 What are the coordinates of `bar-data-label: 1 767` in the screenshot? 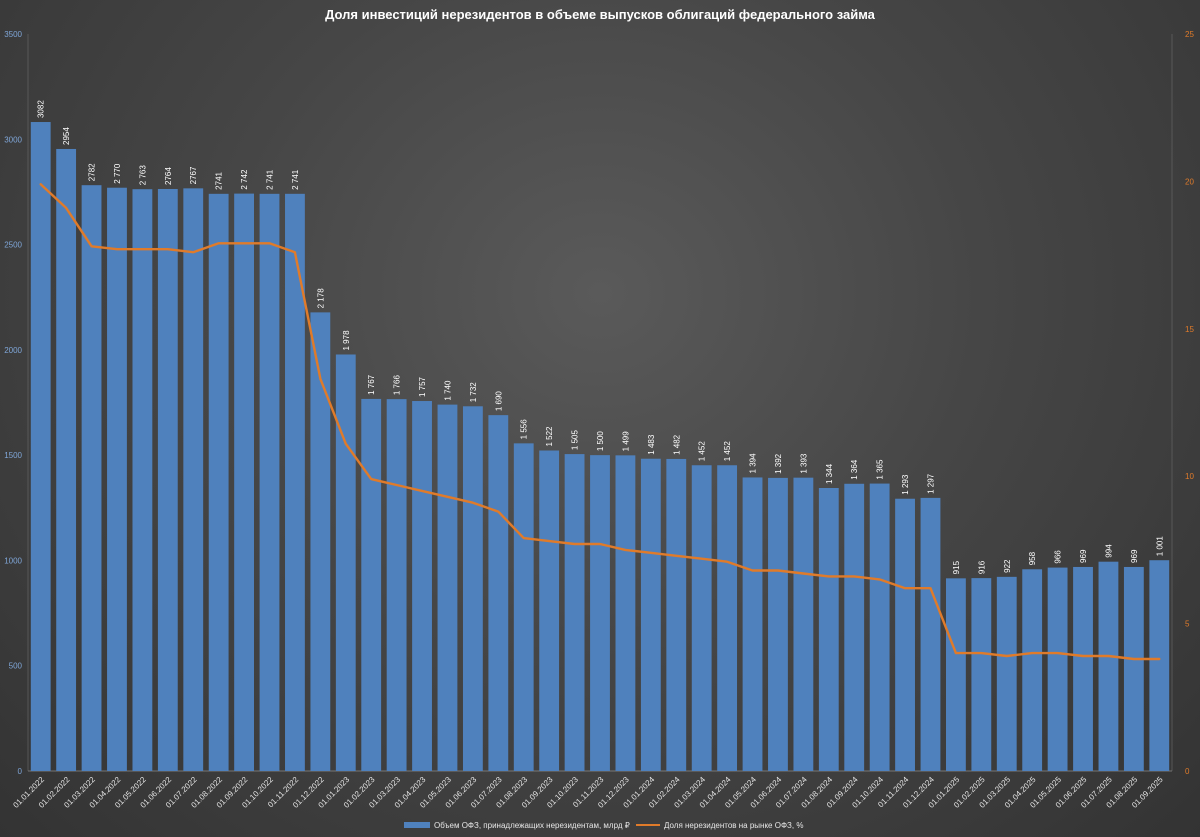 It's located at (371, 384).